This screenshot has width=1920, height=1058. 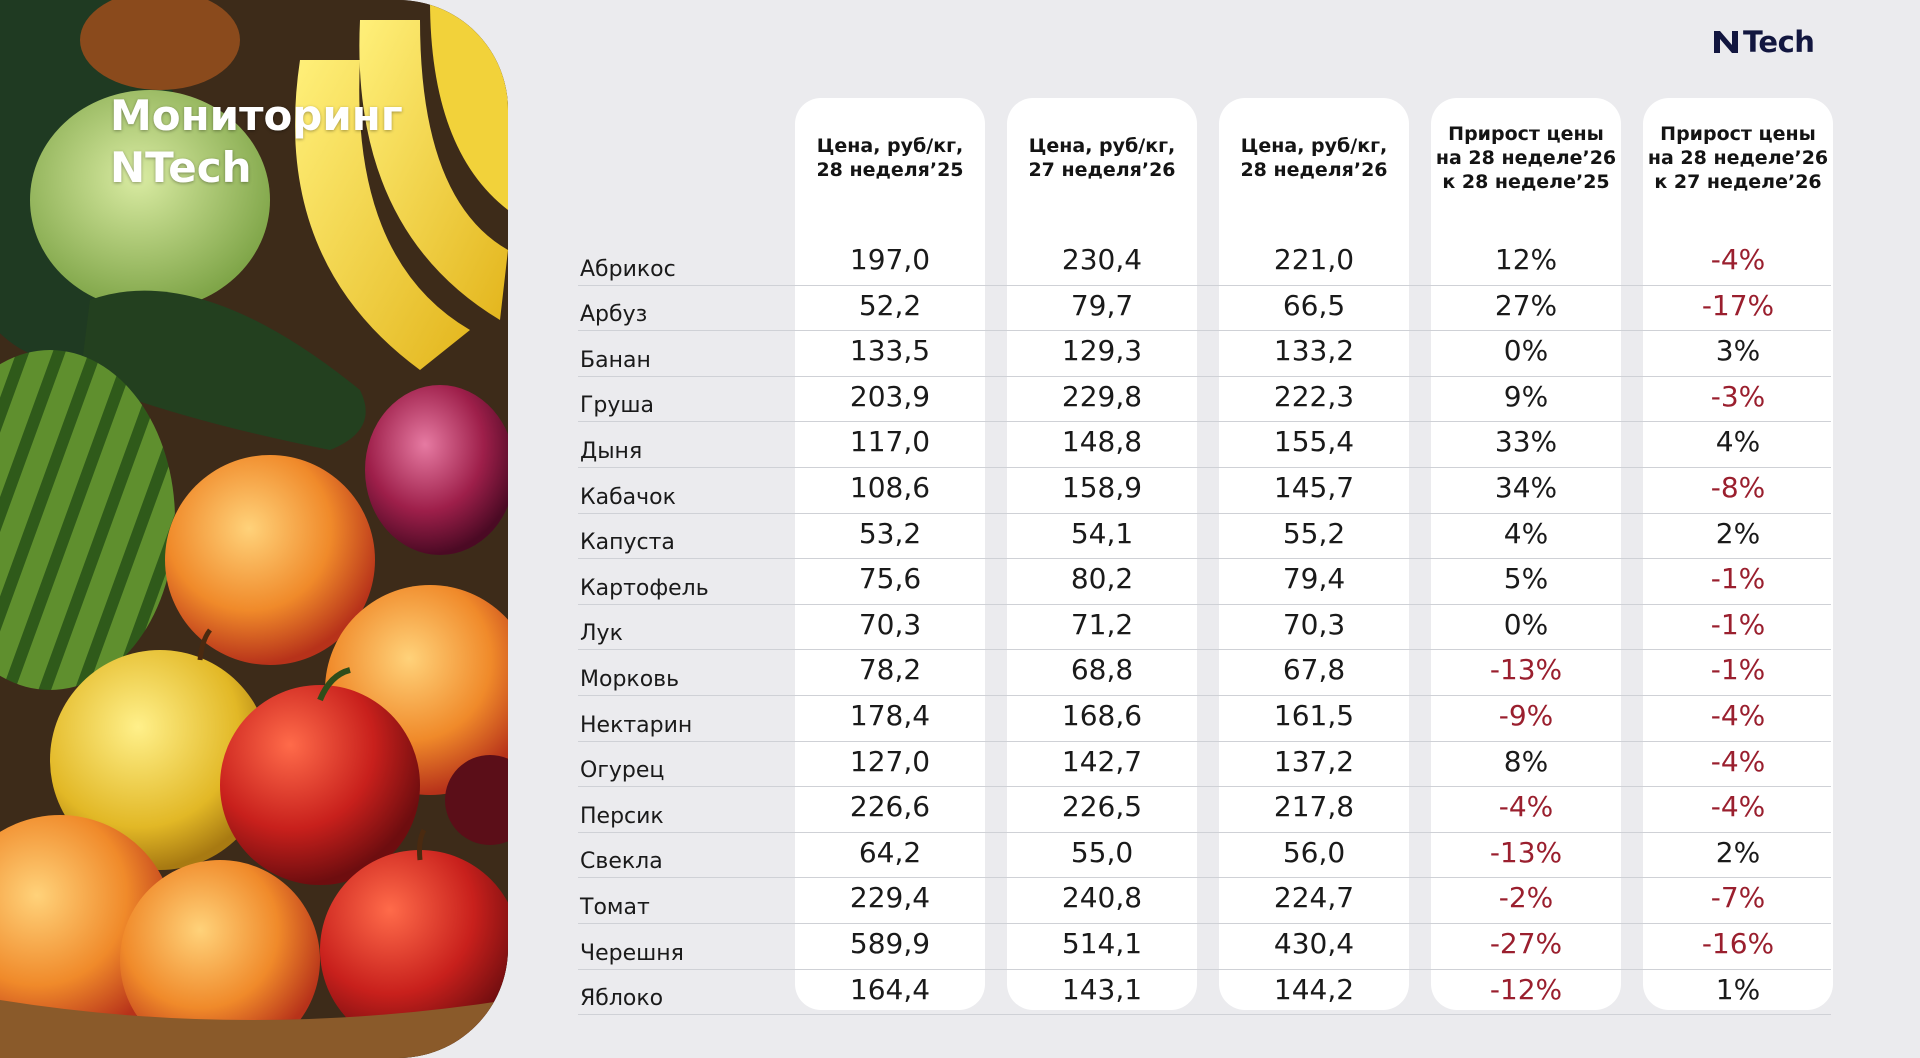 I want to click on growth-cell: 4%, so click(x=1738, y=442).